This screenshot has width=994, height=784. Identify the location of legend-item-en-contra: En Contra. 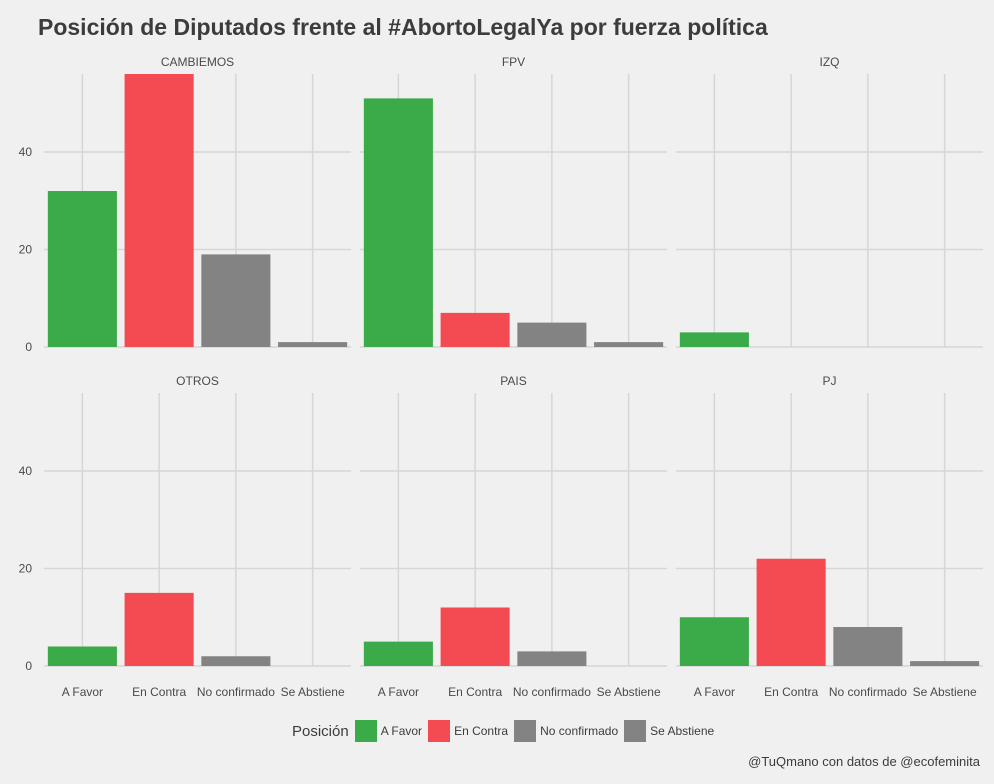
(468, 731).